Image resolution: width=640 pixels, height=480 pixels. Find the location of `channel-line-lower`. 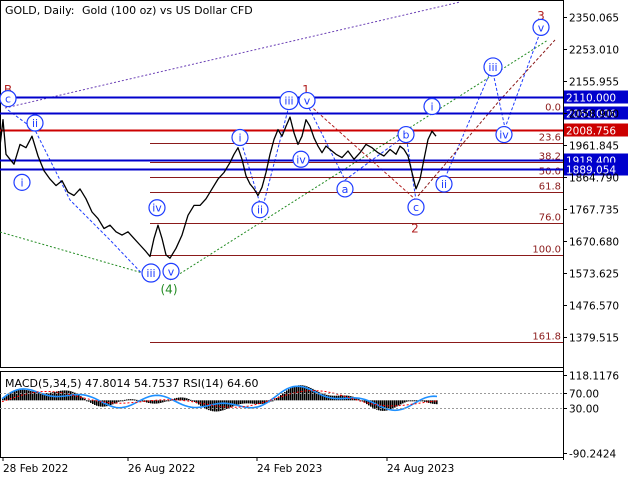

channel-line-lower is located at coordinates (80, 255).